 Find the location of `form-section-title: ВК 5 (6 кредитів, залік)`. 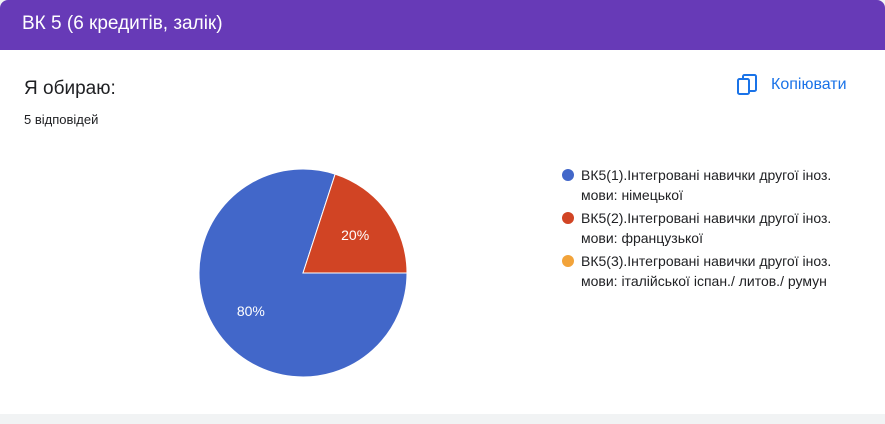

form-section-title: ВК 5 (6 кредитів, залік) is located at coordinates (122, 23).